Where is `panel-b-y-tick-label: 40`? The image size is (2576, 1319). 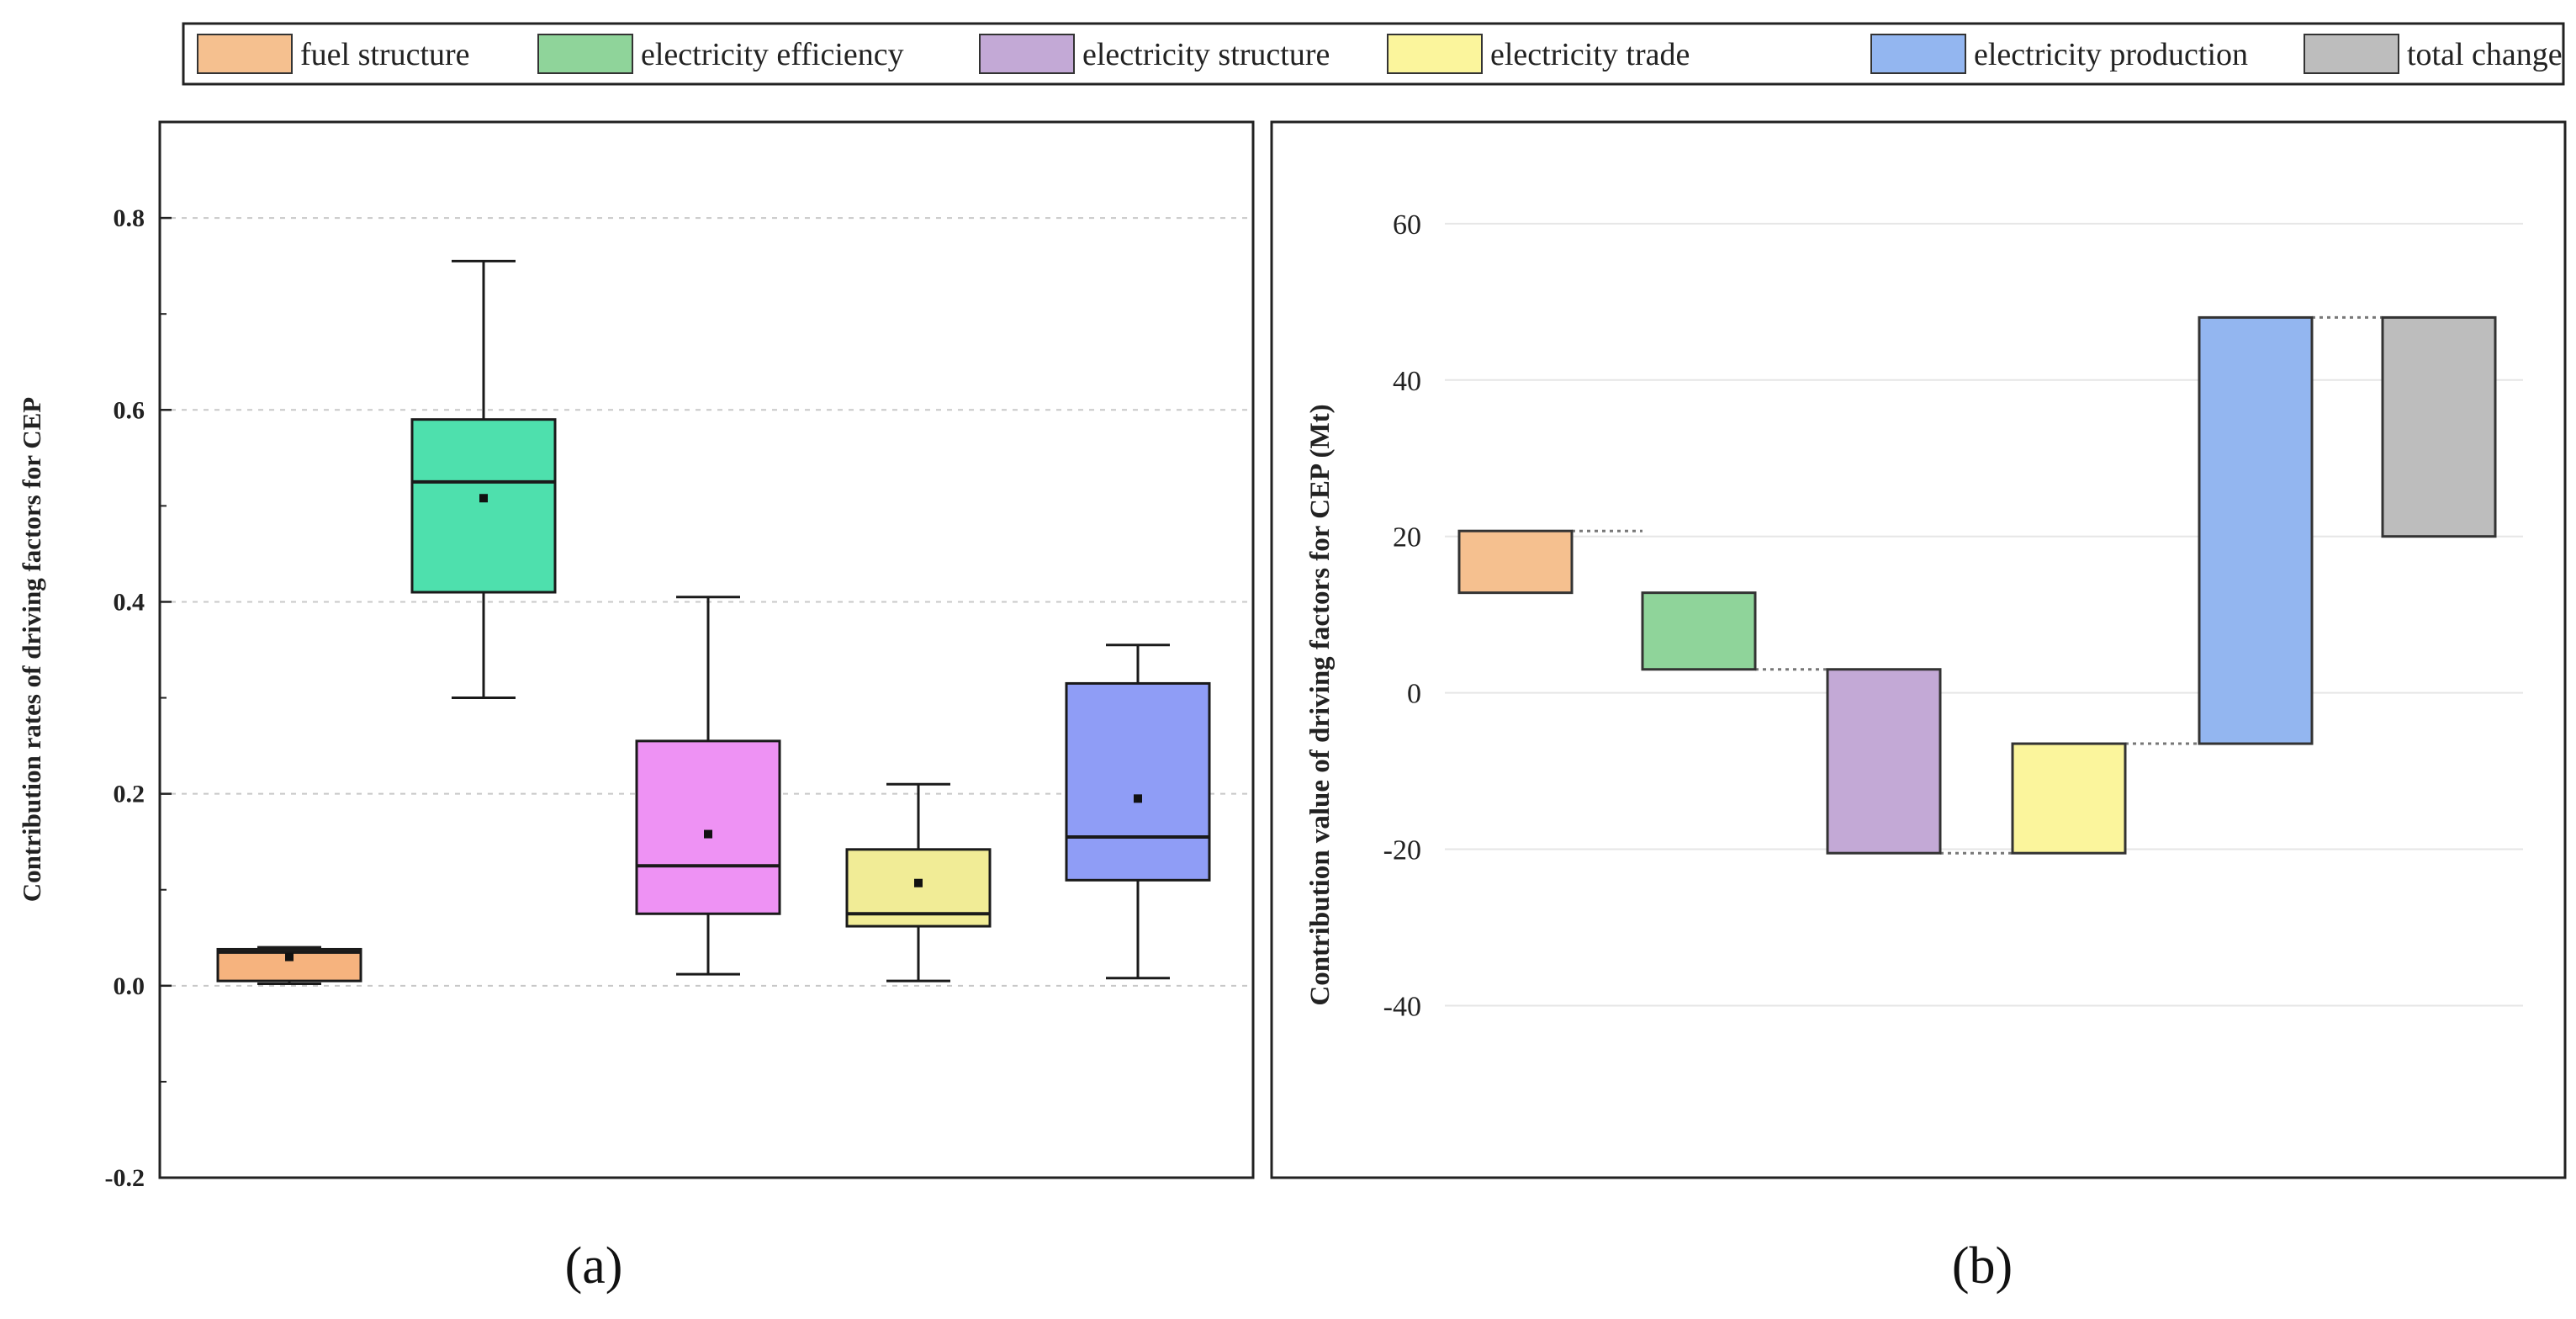
panel-b-y-tick-label: 40 is located at coordinates (1407, 381).